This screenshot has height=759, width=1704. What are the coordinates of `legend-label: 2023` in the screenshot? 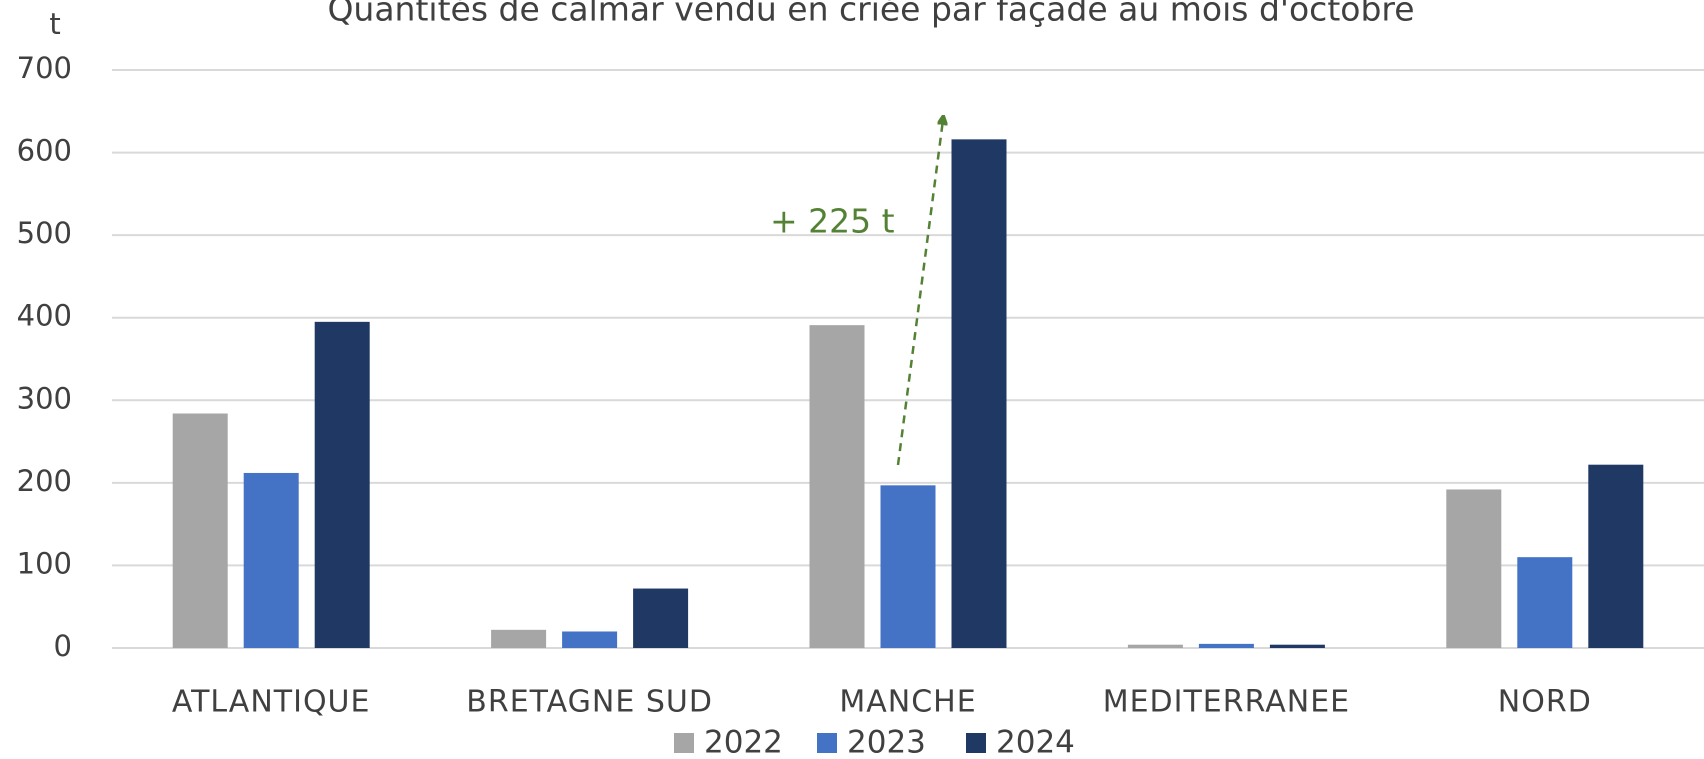 It's located at (886, 742).